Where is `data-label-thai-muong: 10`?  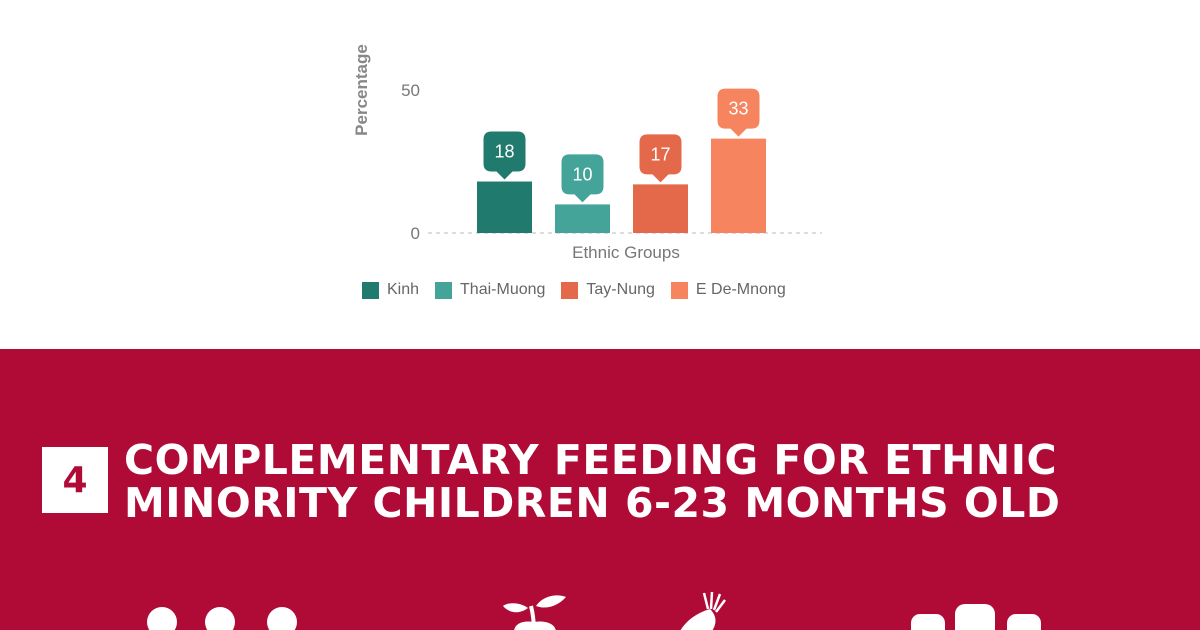 data-label-thai-muong: 10 is located at coordinates (582, 174).